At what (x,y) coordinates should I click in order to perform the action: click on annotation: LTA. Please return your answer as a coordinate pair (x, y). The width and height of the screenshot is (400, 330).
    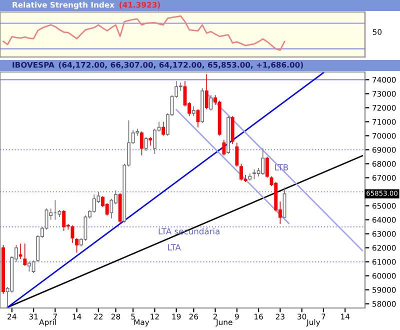
    Looking at the image, I should click on (174, 247).